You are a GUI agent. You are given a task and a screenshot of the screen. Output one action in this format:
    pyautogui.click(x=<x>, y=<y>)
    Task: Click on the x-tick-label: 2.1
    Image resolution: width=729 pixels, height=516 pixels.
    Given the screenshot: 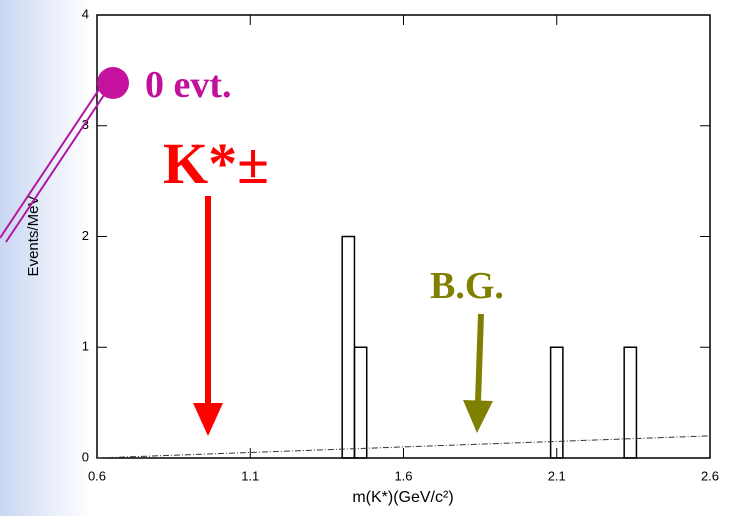 What is the action you would take?
    pyautogui.click(x=557, y=475)
    